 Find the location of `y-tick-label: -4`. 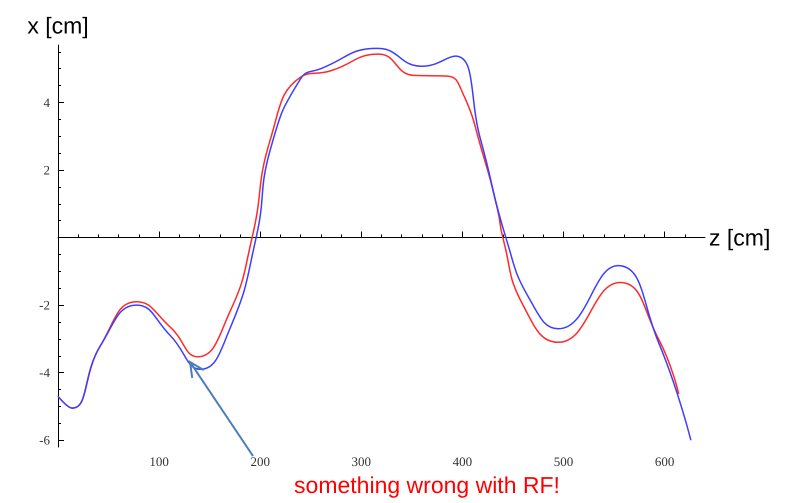

y-tick-label: -4 is located at coordinates (44, 372).